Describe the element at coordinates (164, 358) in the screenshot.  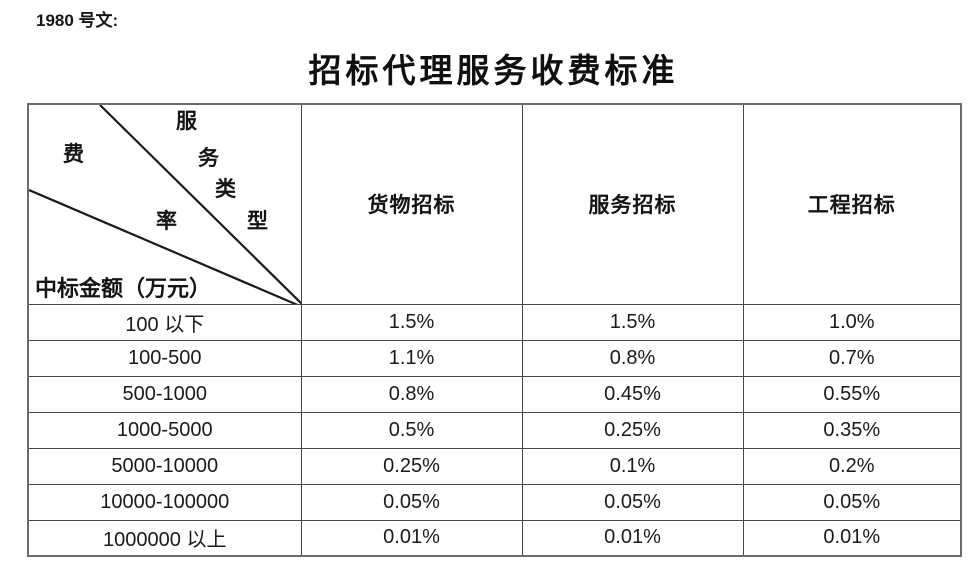
I see `amount-range-cell: 100-500` at that location.